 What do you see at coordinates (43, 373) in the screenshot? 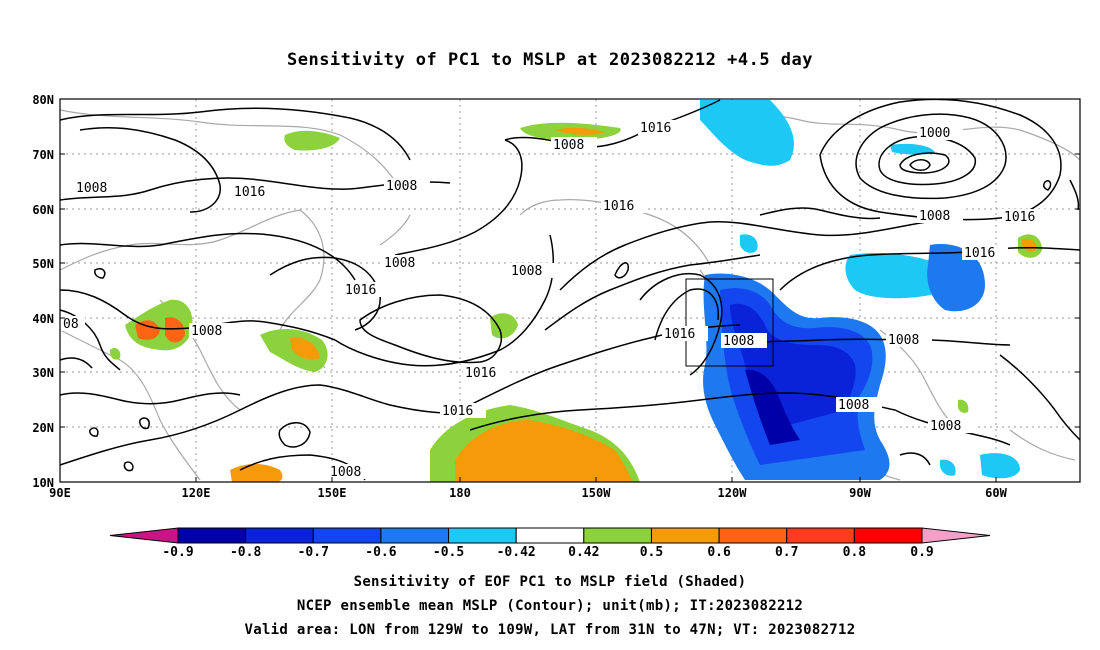
I see `y-tick-label: 30N` at bounding box center [43, 373].